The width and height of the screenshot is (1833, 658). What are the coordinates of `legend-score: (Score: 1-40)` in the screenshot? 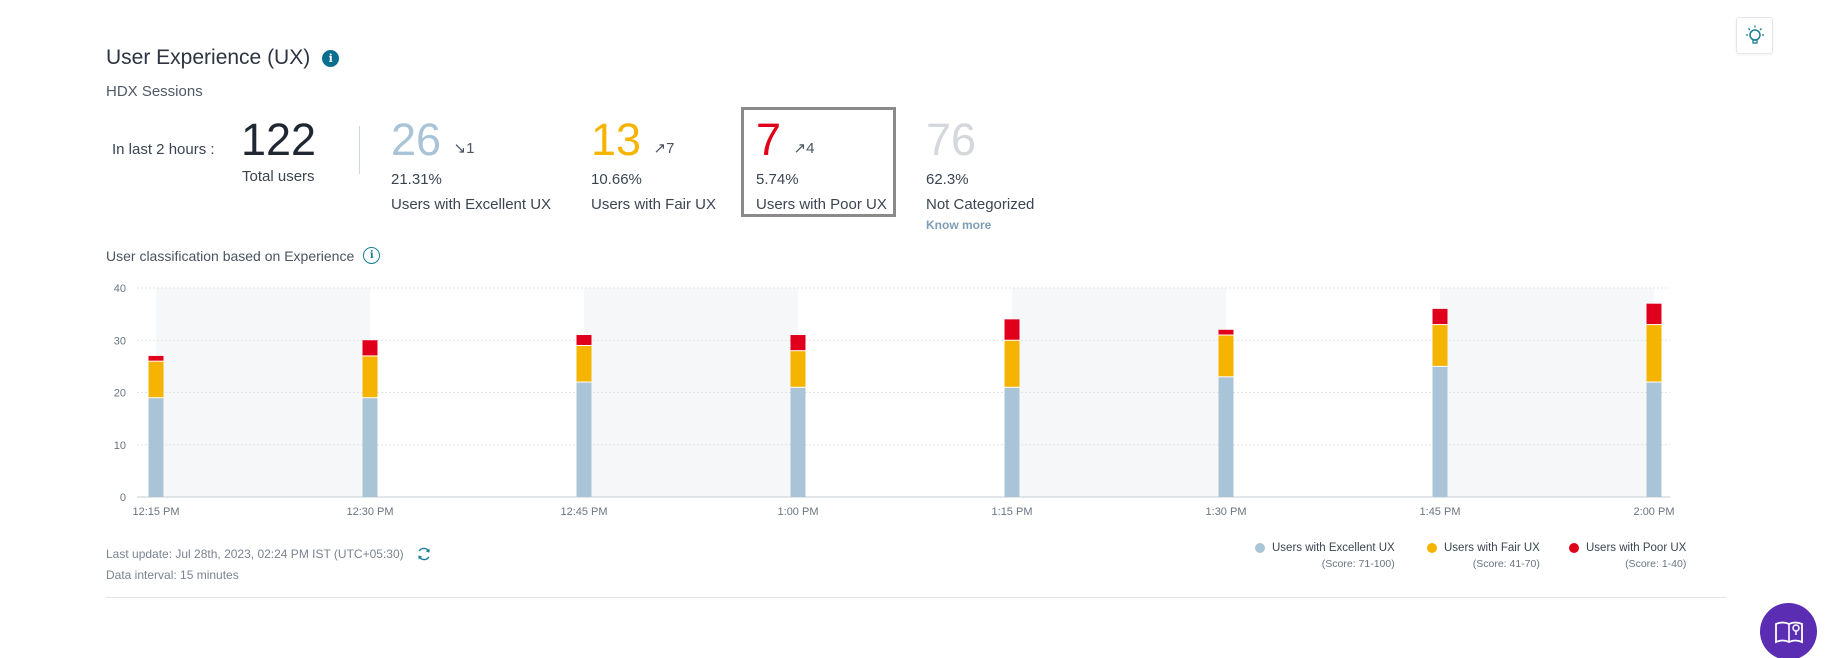 It's located at (1656, 564).